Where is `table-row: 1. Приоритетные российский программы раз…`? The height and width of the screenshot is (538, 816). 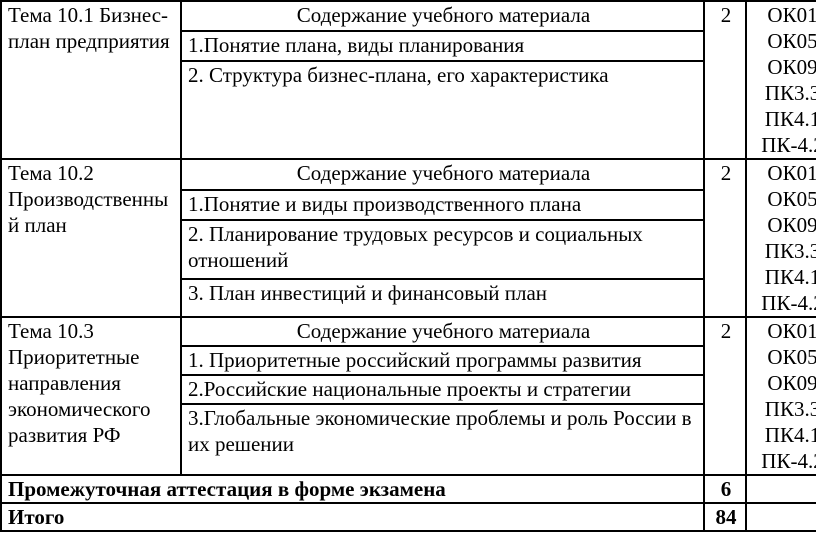 table-row: 1. Приоритетные российский программы раз… is located at coordinates (408, 360).